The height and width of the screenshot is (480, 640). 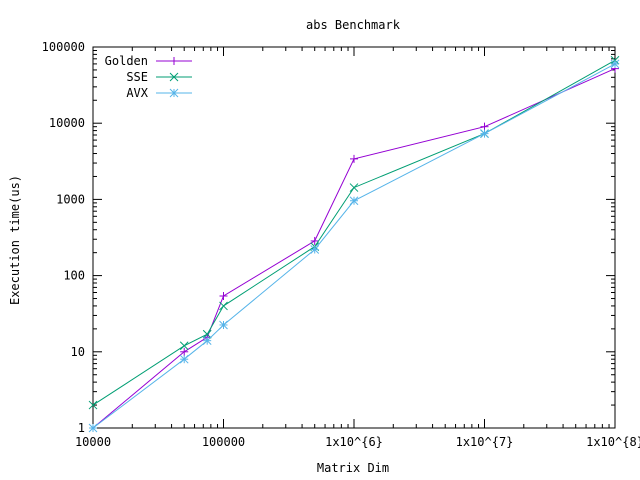 I want to click on x-axis-label: Matrix Dim, so click(x=353, y=468).